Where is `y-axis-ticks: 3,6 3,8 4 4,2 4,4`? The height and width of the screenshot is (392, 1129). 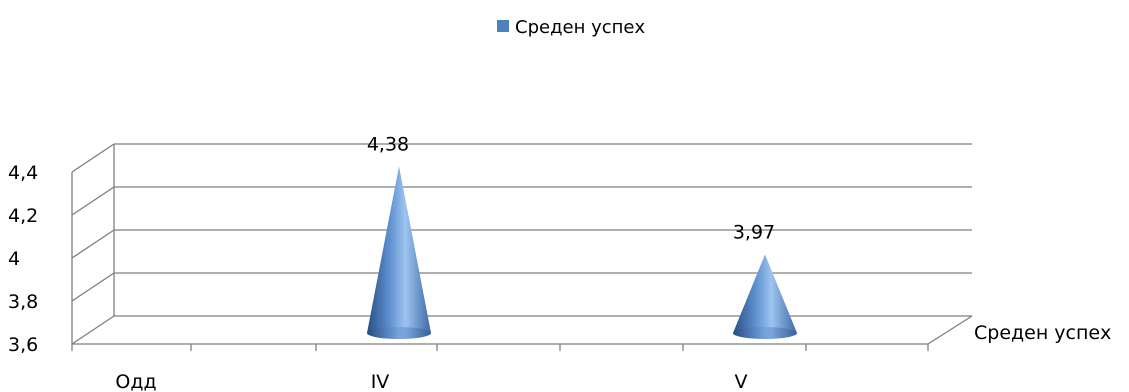 y-axis-ticks: 3,6 3,8 4 4,2 4,4 is located at coordinates (23, 259).